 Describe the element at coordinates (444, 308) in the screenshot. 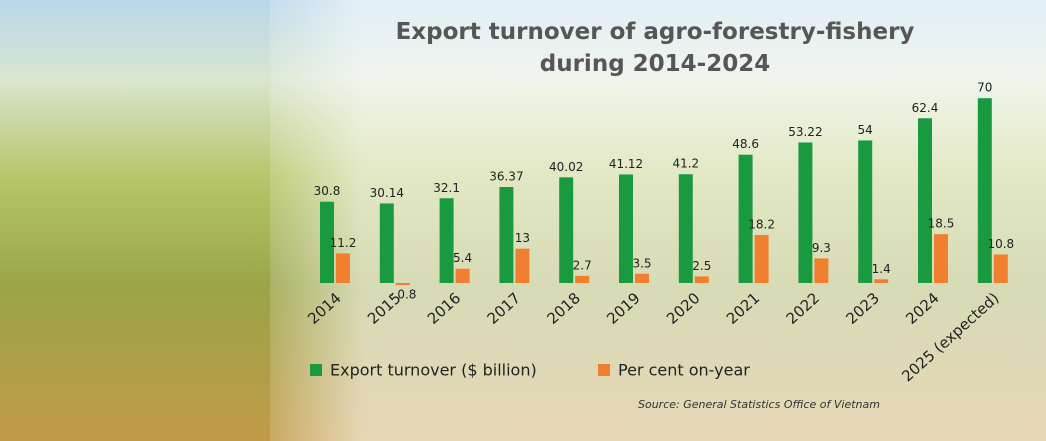

I see `x-tick-label: 2016` at that location.